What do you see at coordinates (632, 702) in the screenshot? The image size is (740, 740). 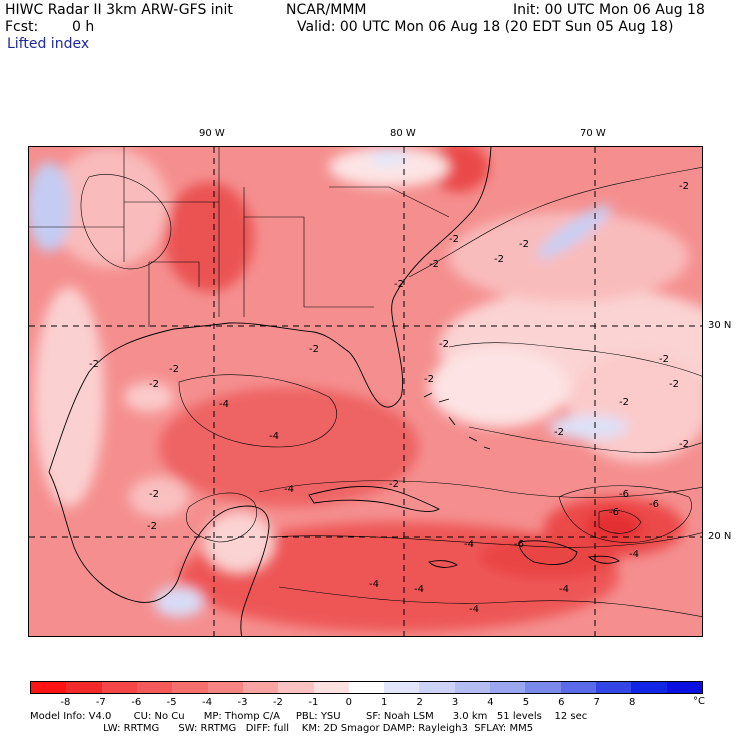 I see `colorbar-tick-label: 8` at bounding box center [632, 702].